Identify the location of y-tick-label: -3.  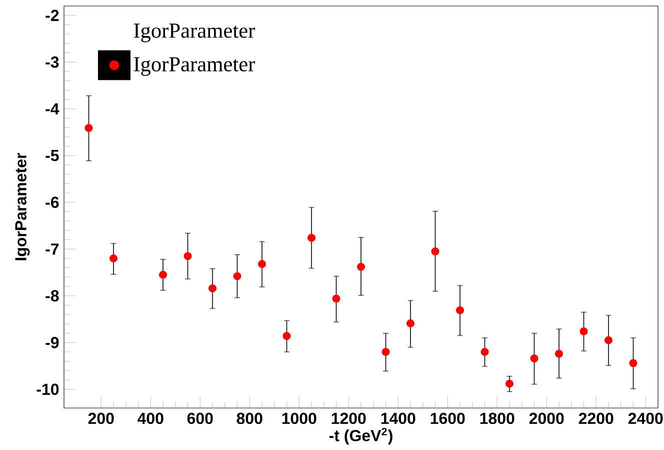
(52, 62).